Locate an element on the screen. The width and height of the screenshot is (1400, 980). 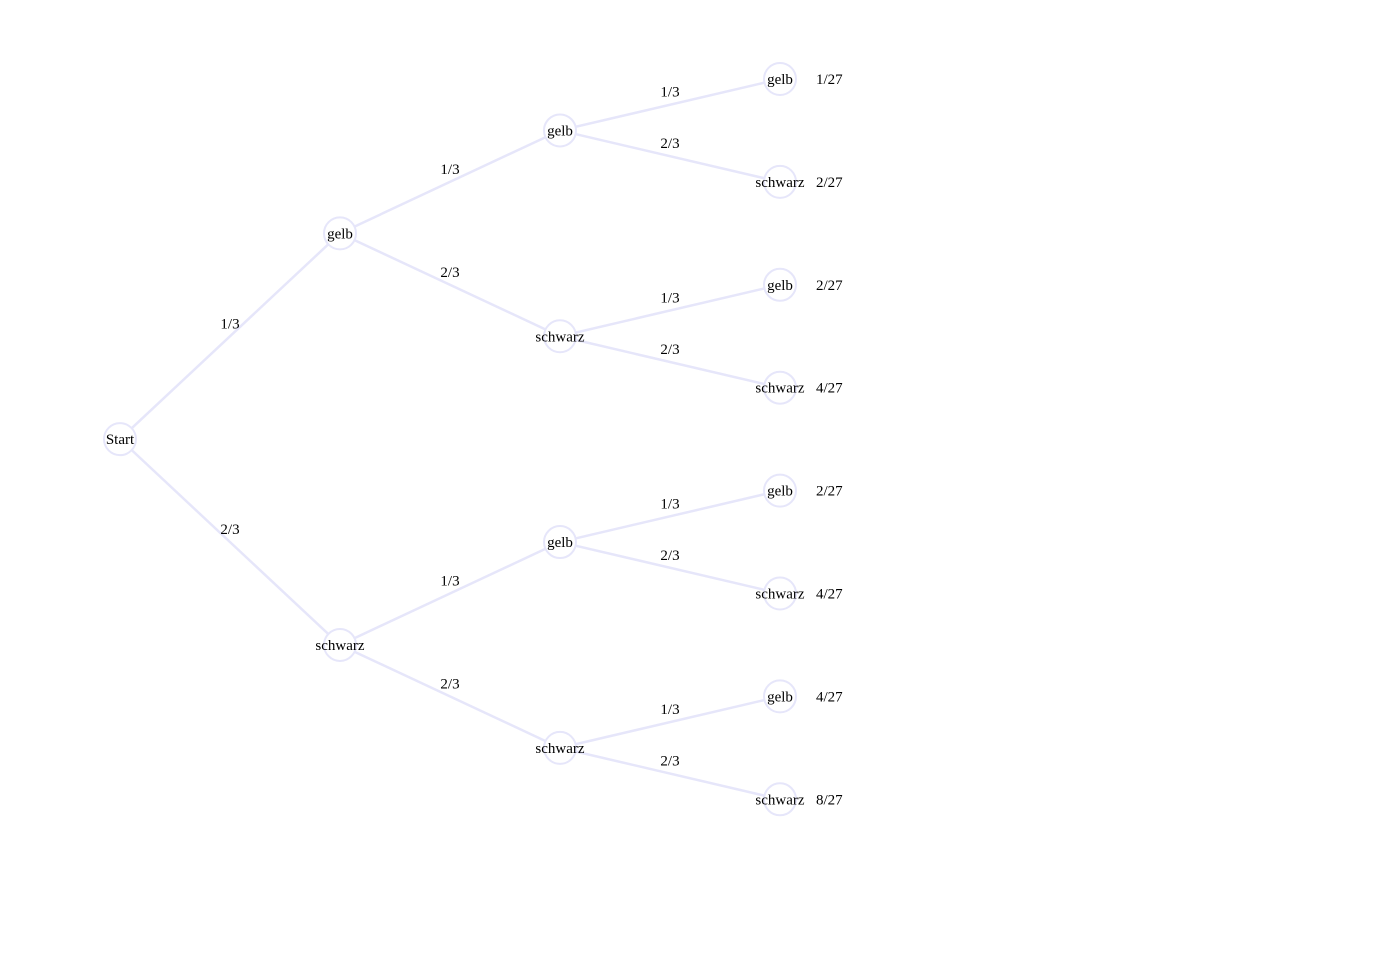
path-probability-label: 1/27 is located at coordinates (829, 80).